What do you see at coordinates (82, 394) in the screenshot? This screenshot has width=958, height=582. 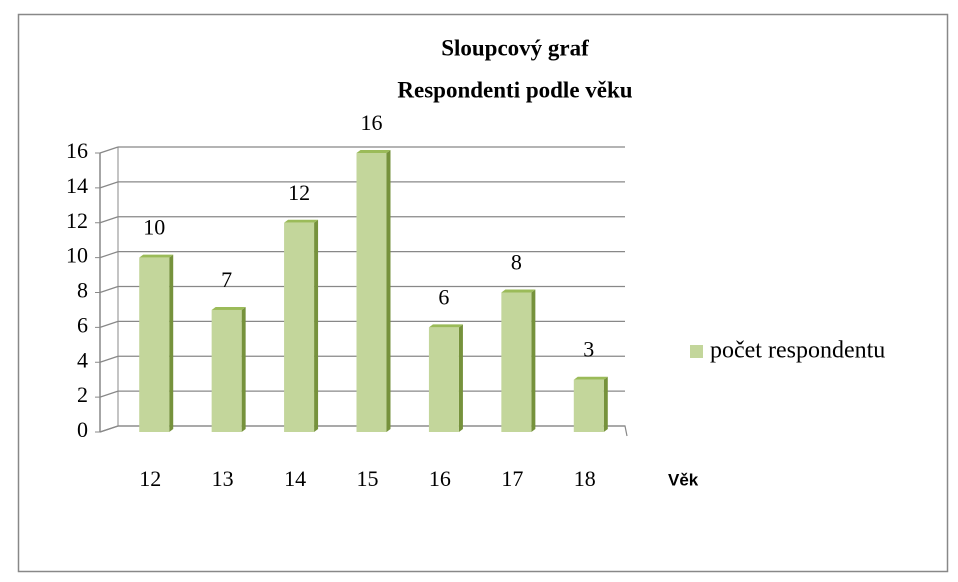 I see `y-tick-label: 2` at bounding box center [82, 394].